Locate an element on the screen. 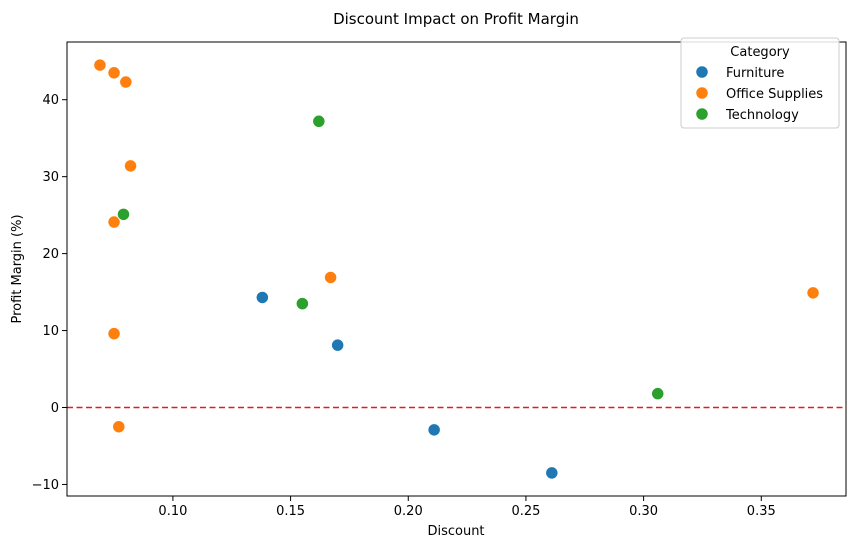  y-tick-label: 10 is located at coordinates (50, 331).